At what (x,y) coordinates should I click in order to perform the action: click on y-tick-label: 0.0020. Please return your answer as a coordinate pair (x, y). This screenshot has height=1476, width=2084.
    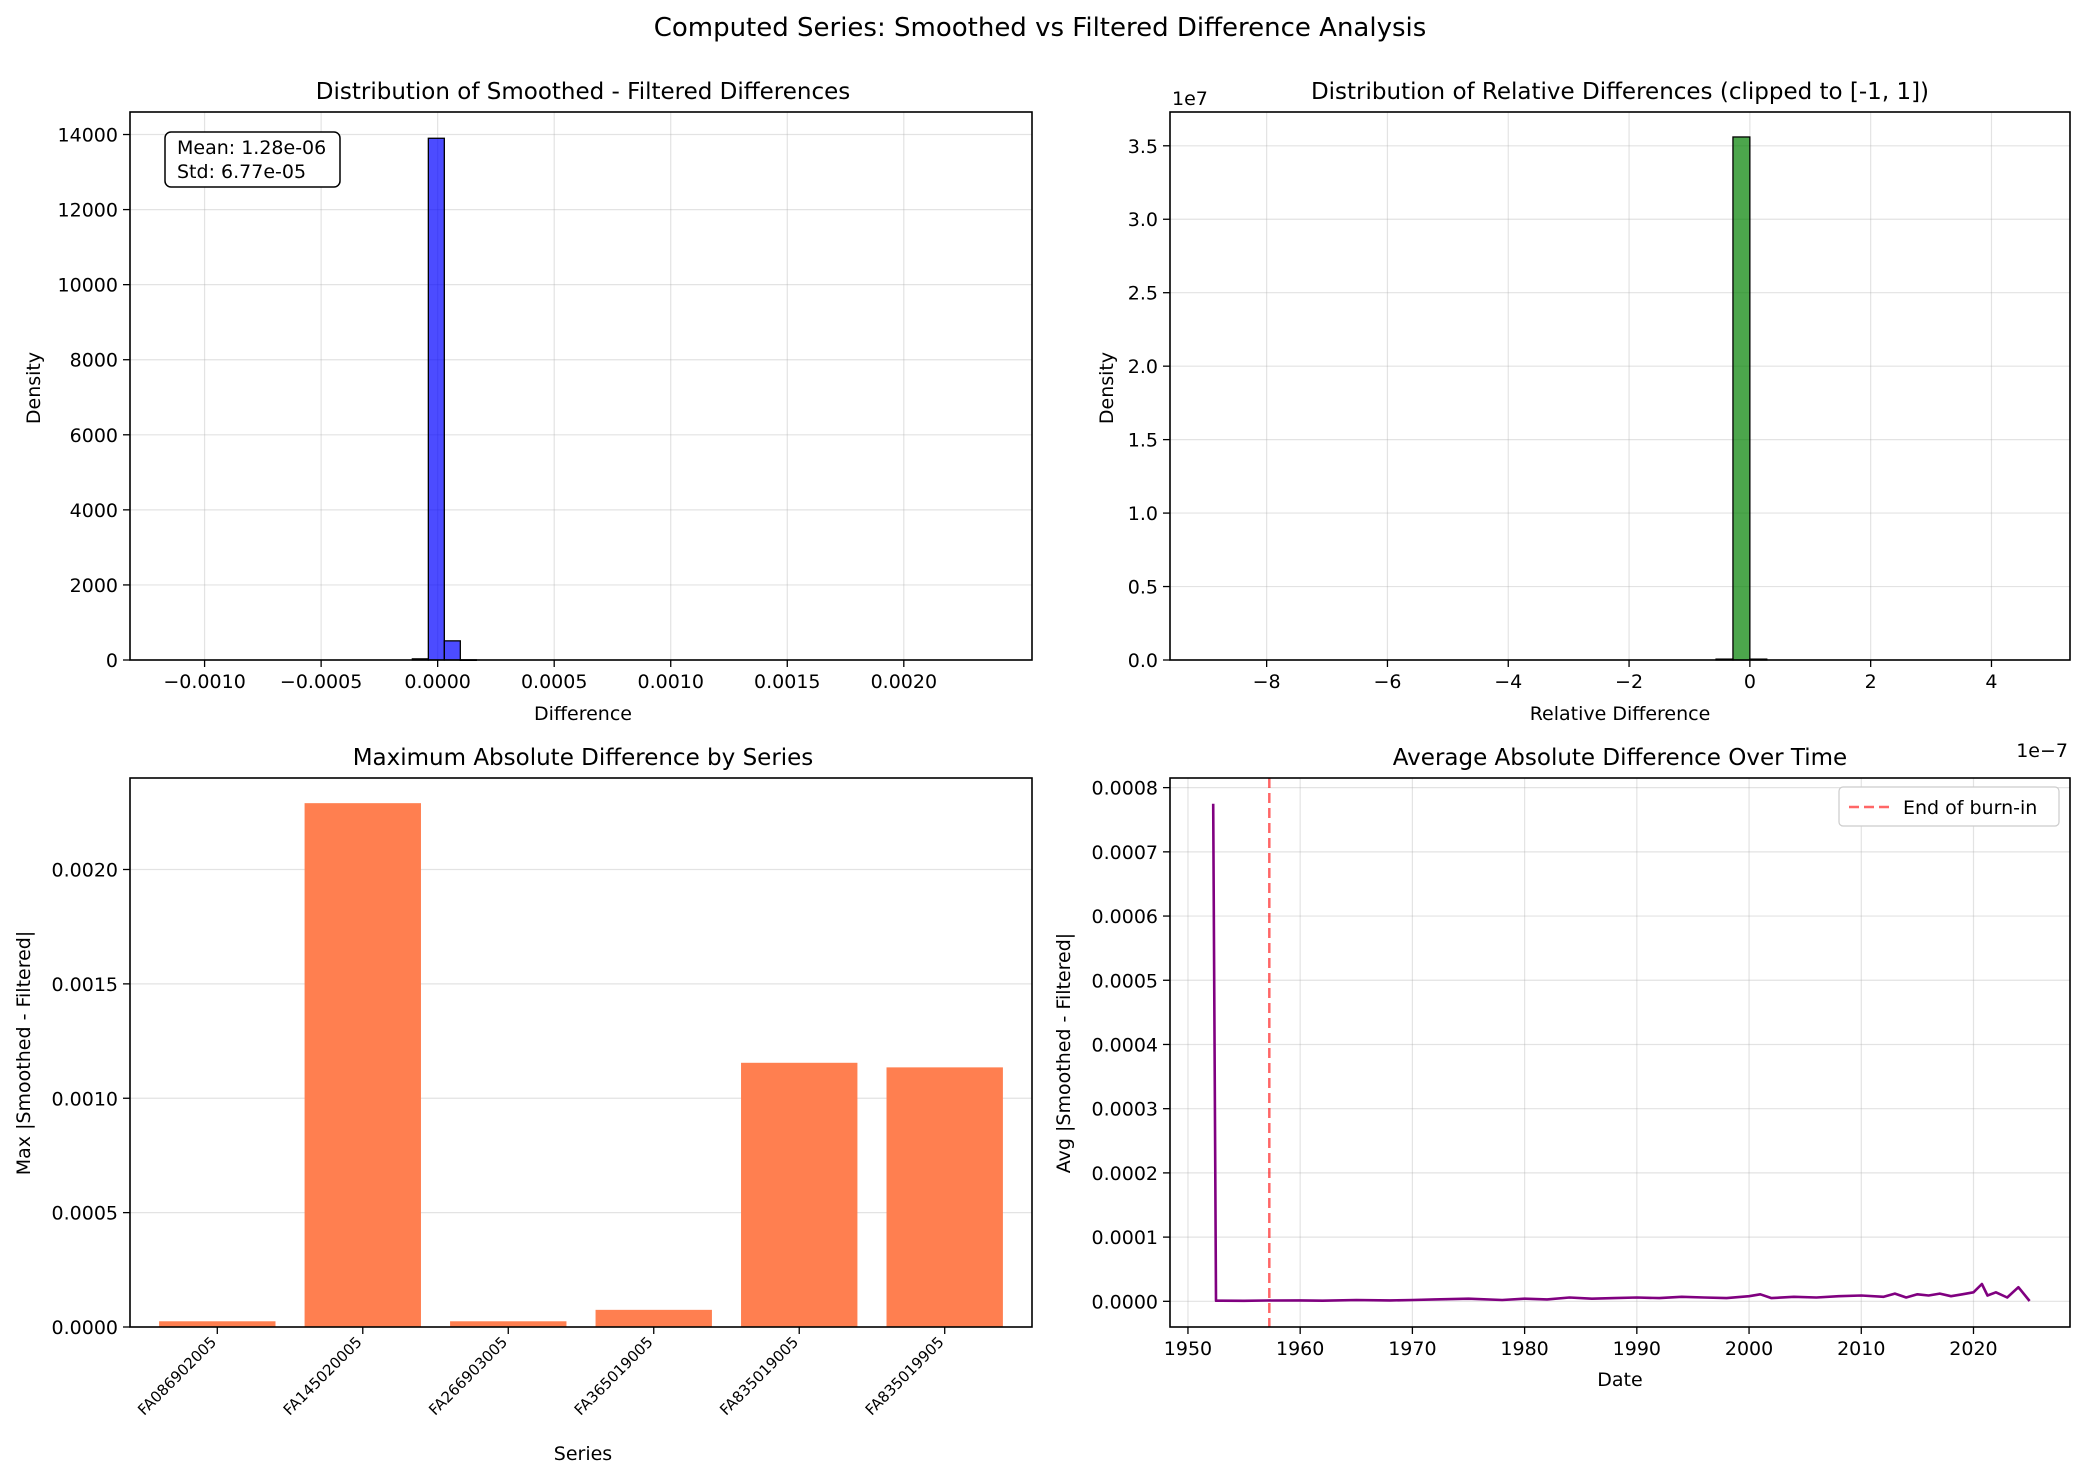
    Looking at the image, I should click on (85, 871).